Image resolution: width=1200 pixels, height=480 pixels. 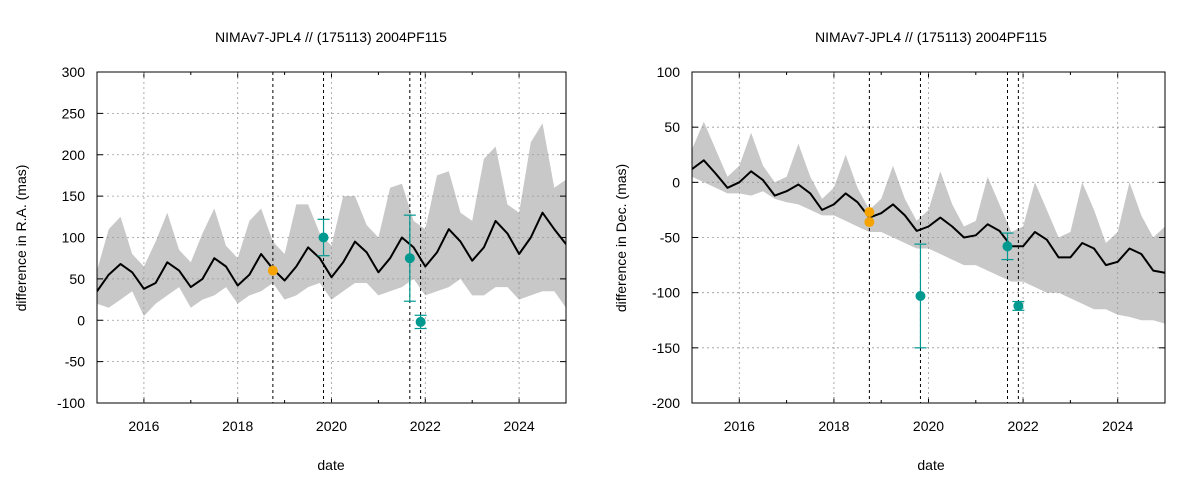 What do you see at coordinates (928, 426) in the screenshot?
I see `dec-x-tick-label: 2020` at bounding box center [928, 426].